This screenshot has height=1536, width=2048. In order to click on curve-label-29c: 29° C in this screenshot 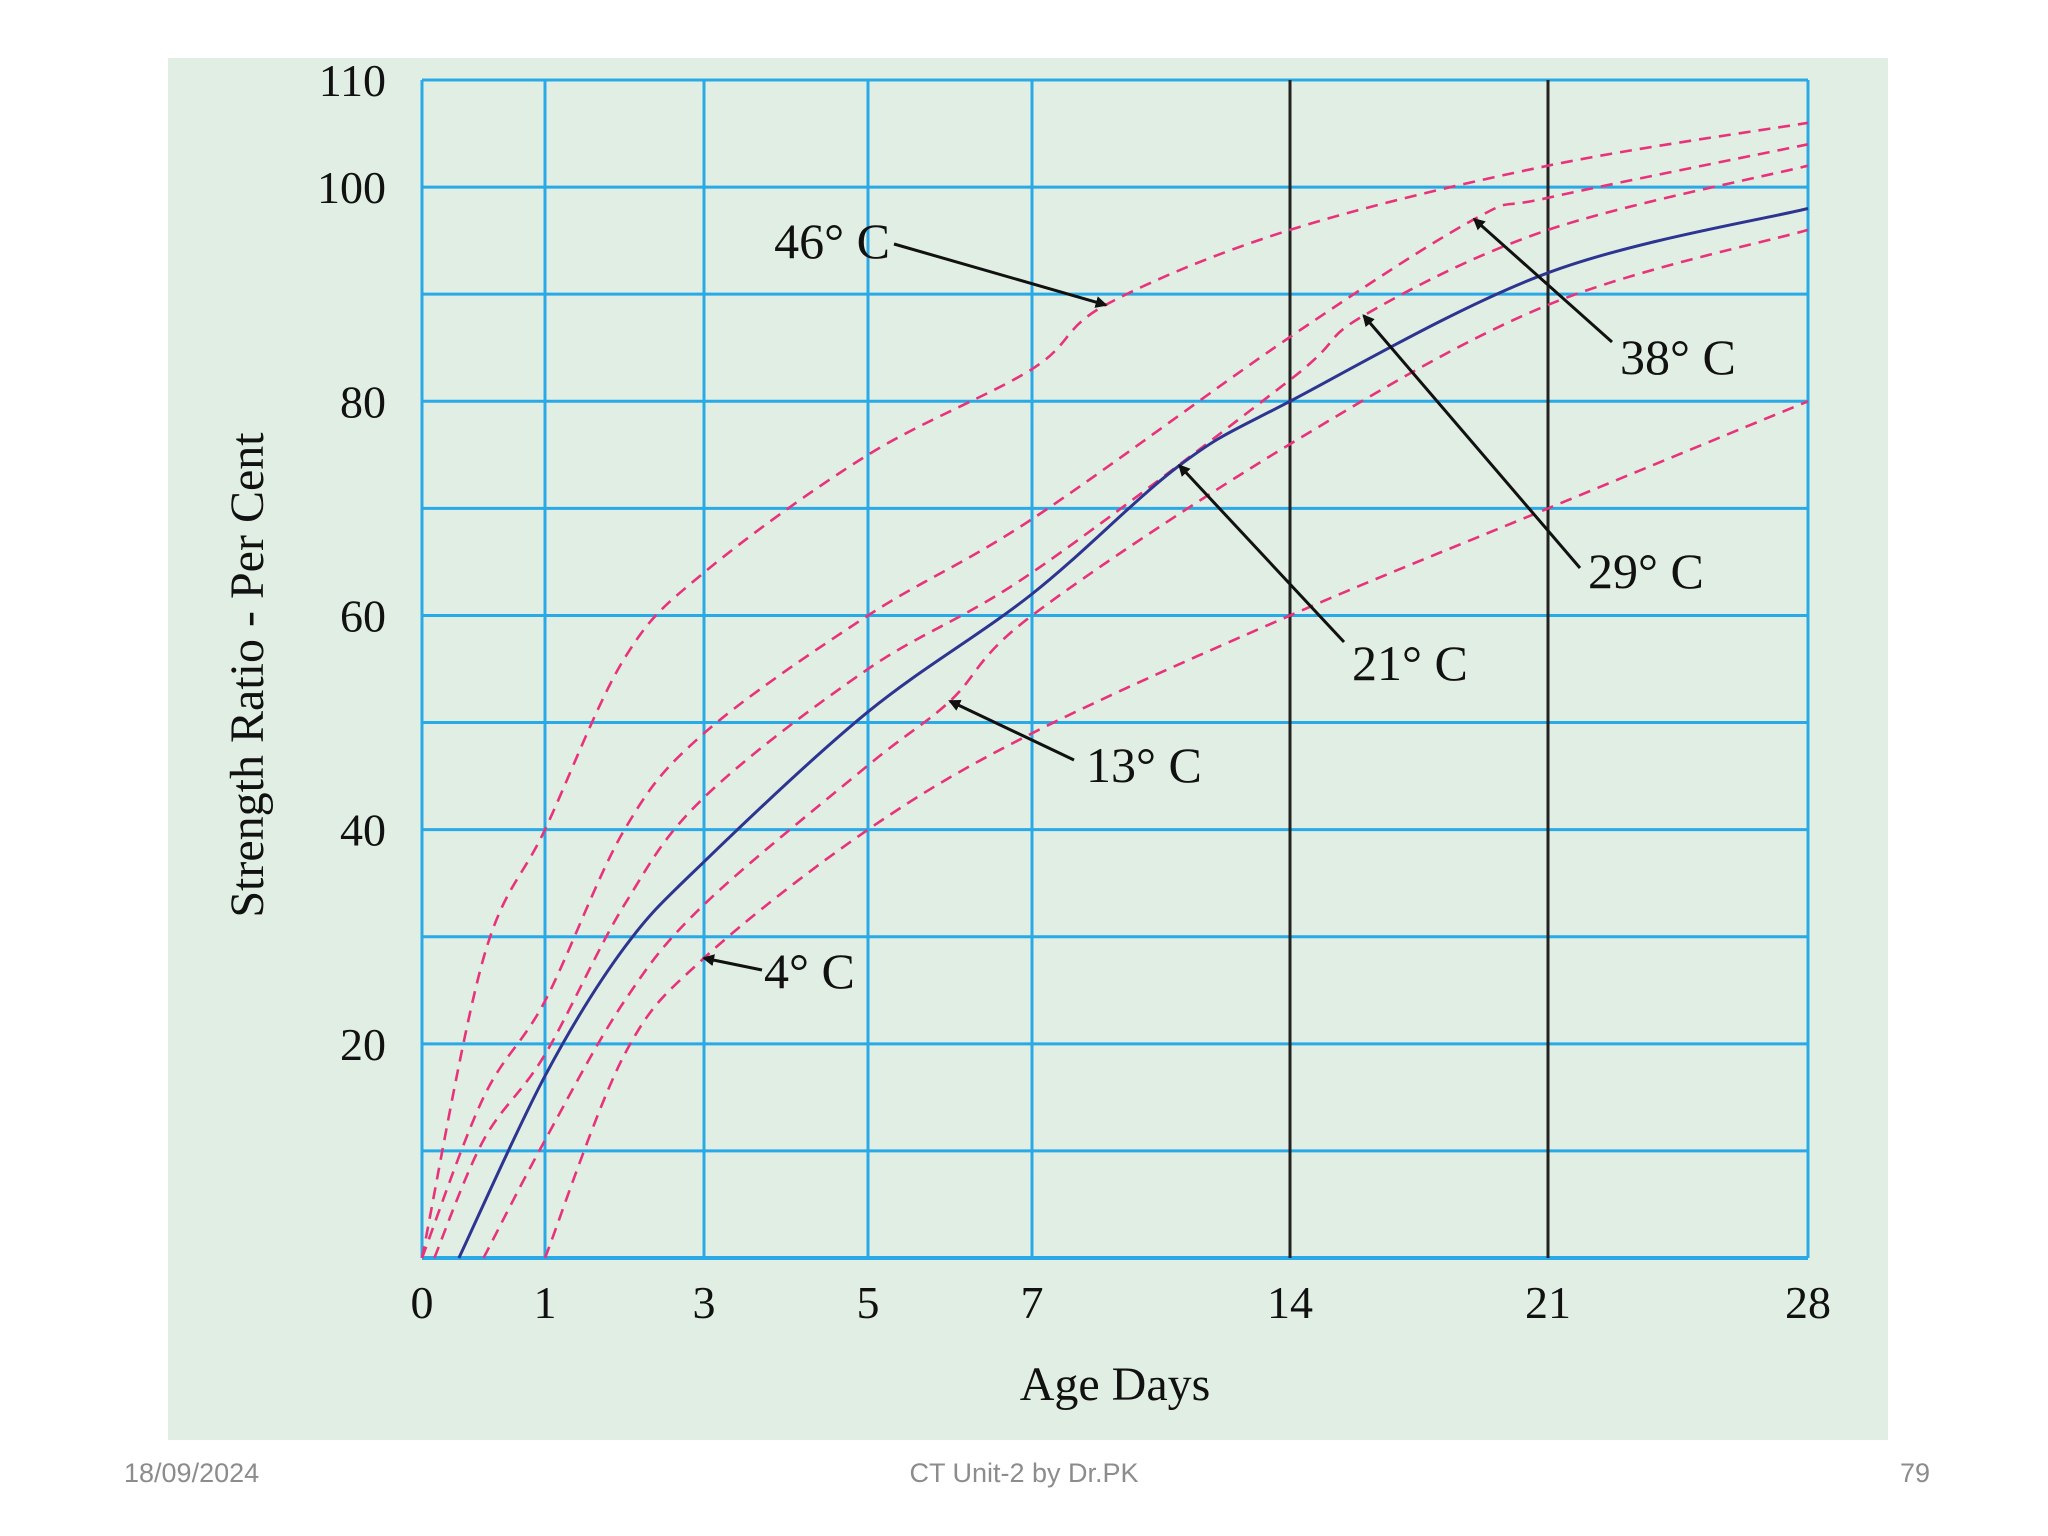, I will do `click(1646, 571)`.